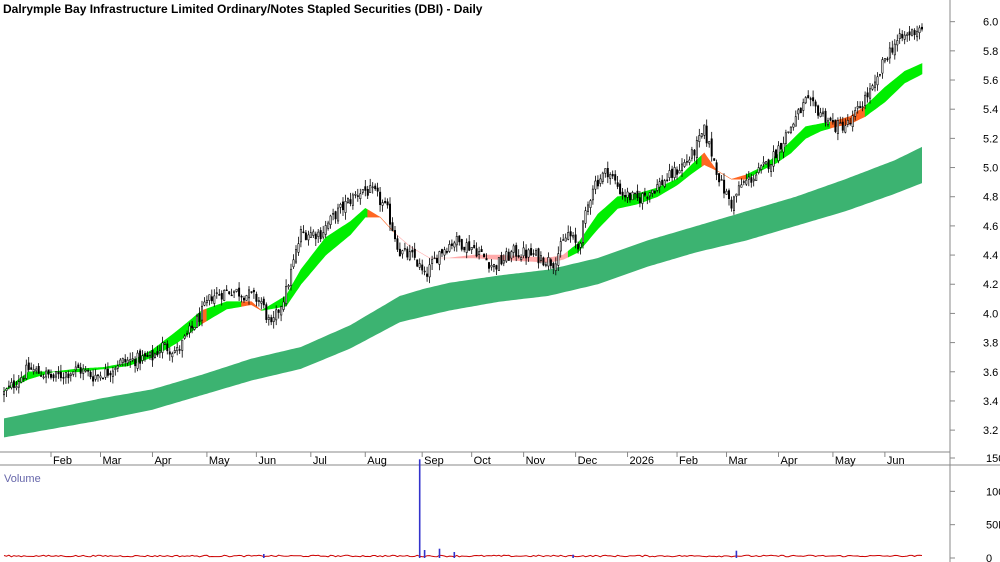 Image resolution: width=1000 pixels, height=562 pixels. I want to click on month-tick-label: May, so click(219, 461).